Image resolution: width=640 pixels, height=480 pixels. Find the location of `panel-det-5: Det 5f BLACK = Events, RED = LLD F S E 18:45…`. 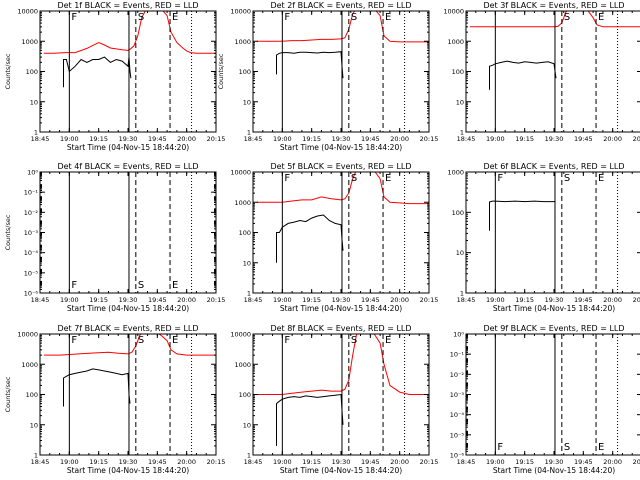

panel-det-5: Det 5f BLACK = Events, RED = LLD F S E 18:45… is located at coordinates (334, 237).